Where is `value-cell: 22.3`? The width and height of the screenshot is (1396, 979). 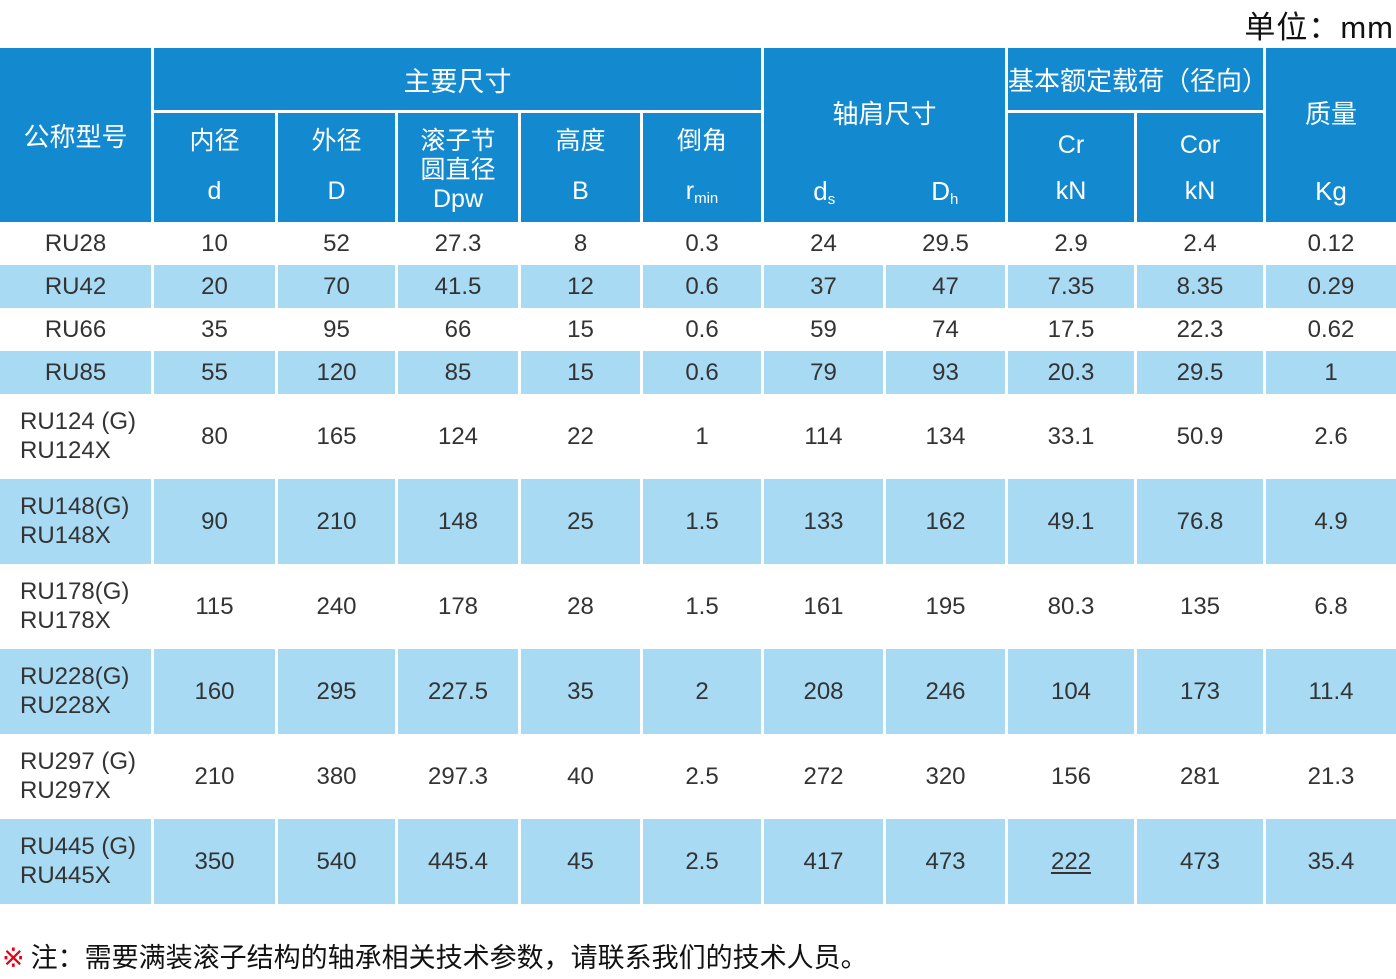
value-cell: 22.3 is located at coordinates (1200, 329).